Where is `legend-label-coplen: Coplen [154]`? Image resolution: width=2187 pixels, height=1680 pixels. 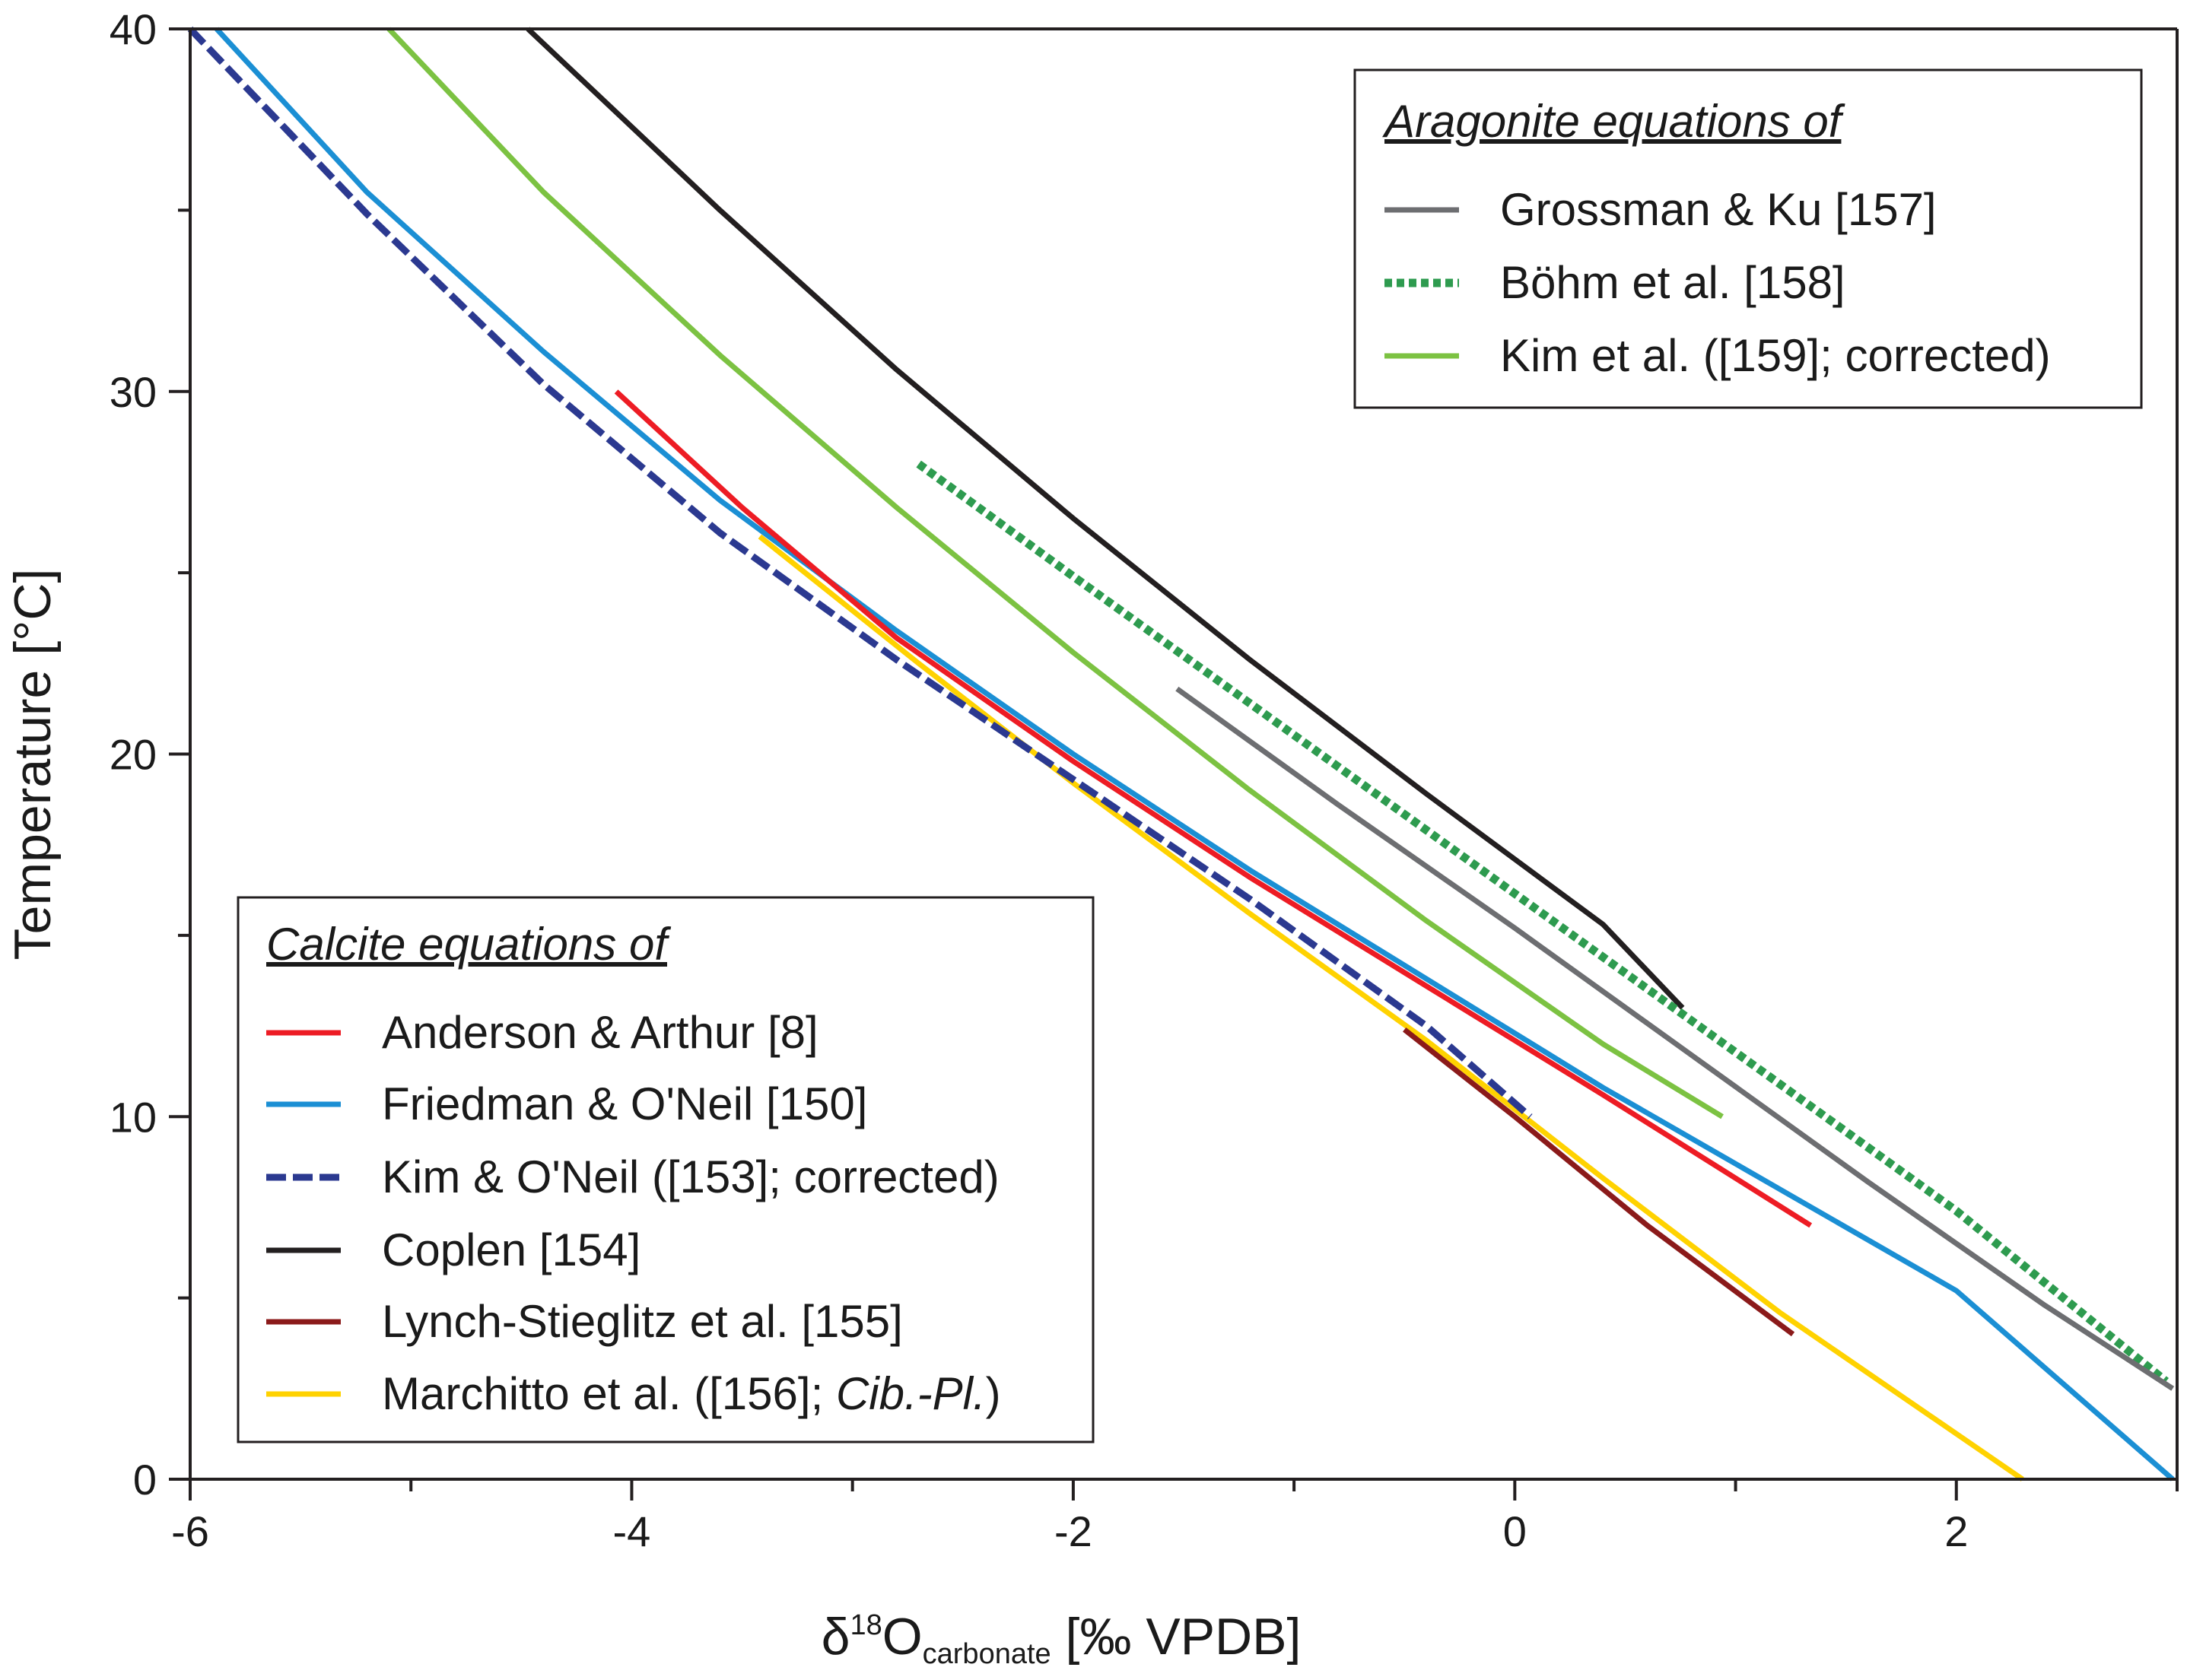
legend-label-coplen: Coplen [154] is located at coordinates (511, 1249).